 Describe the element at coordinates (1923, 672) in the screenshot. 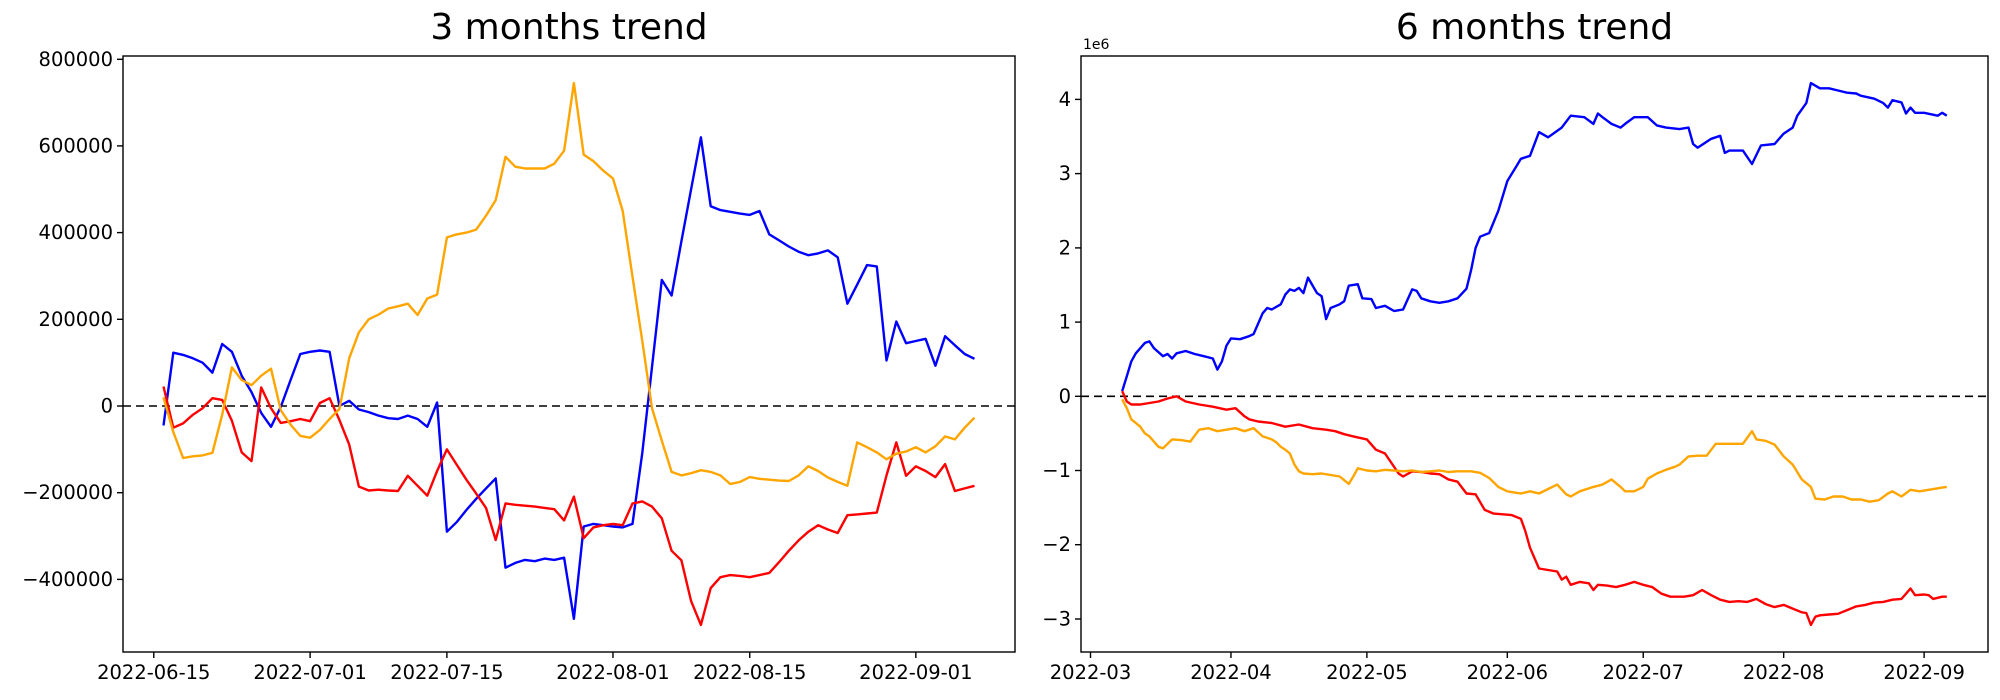

I see `x-tick-label: 2022-09` at that location.